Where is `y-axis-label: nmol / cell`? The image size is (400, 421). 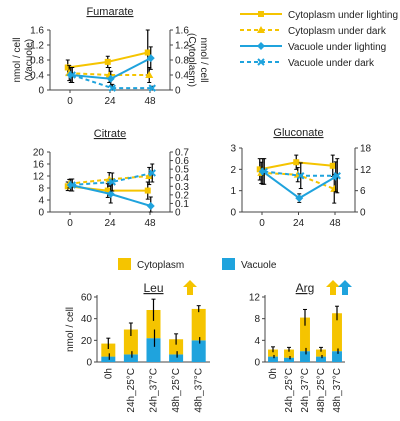
y-axis-label: nmol / cell is located at coordinates (70, 329).